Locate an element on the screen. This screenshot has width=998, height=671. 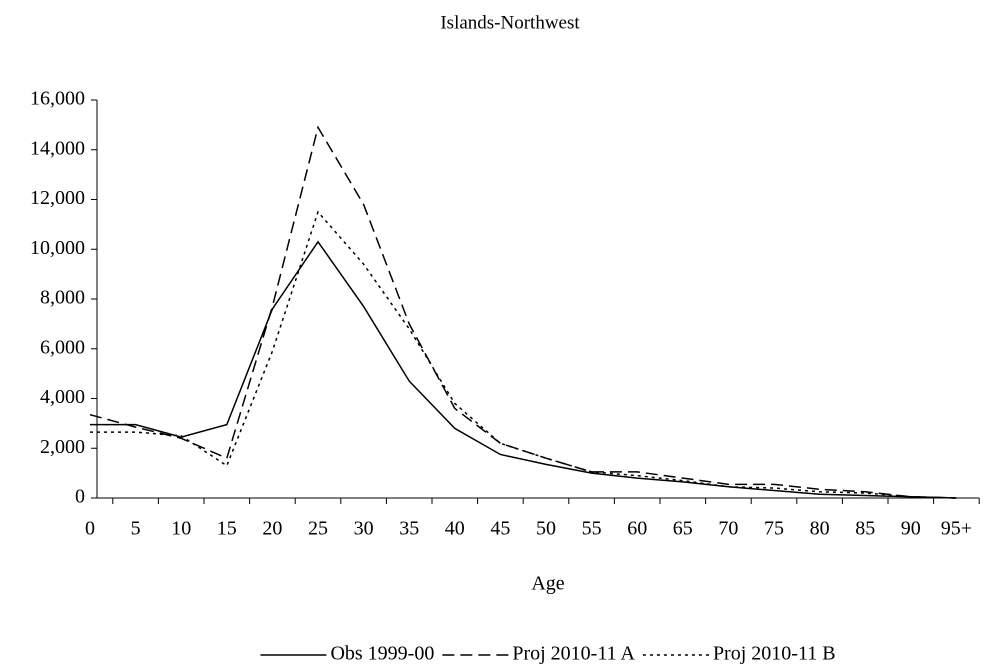
x-tick-label: 5 is located at coordinates (136, 529).